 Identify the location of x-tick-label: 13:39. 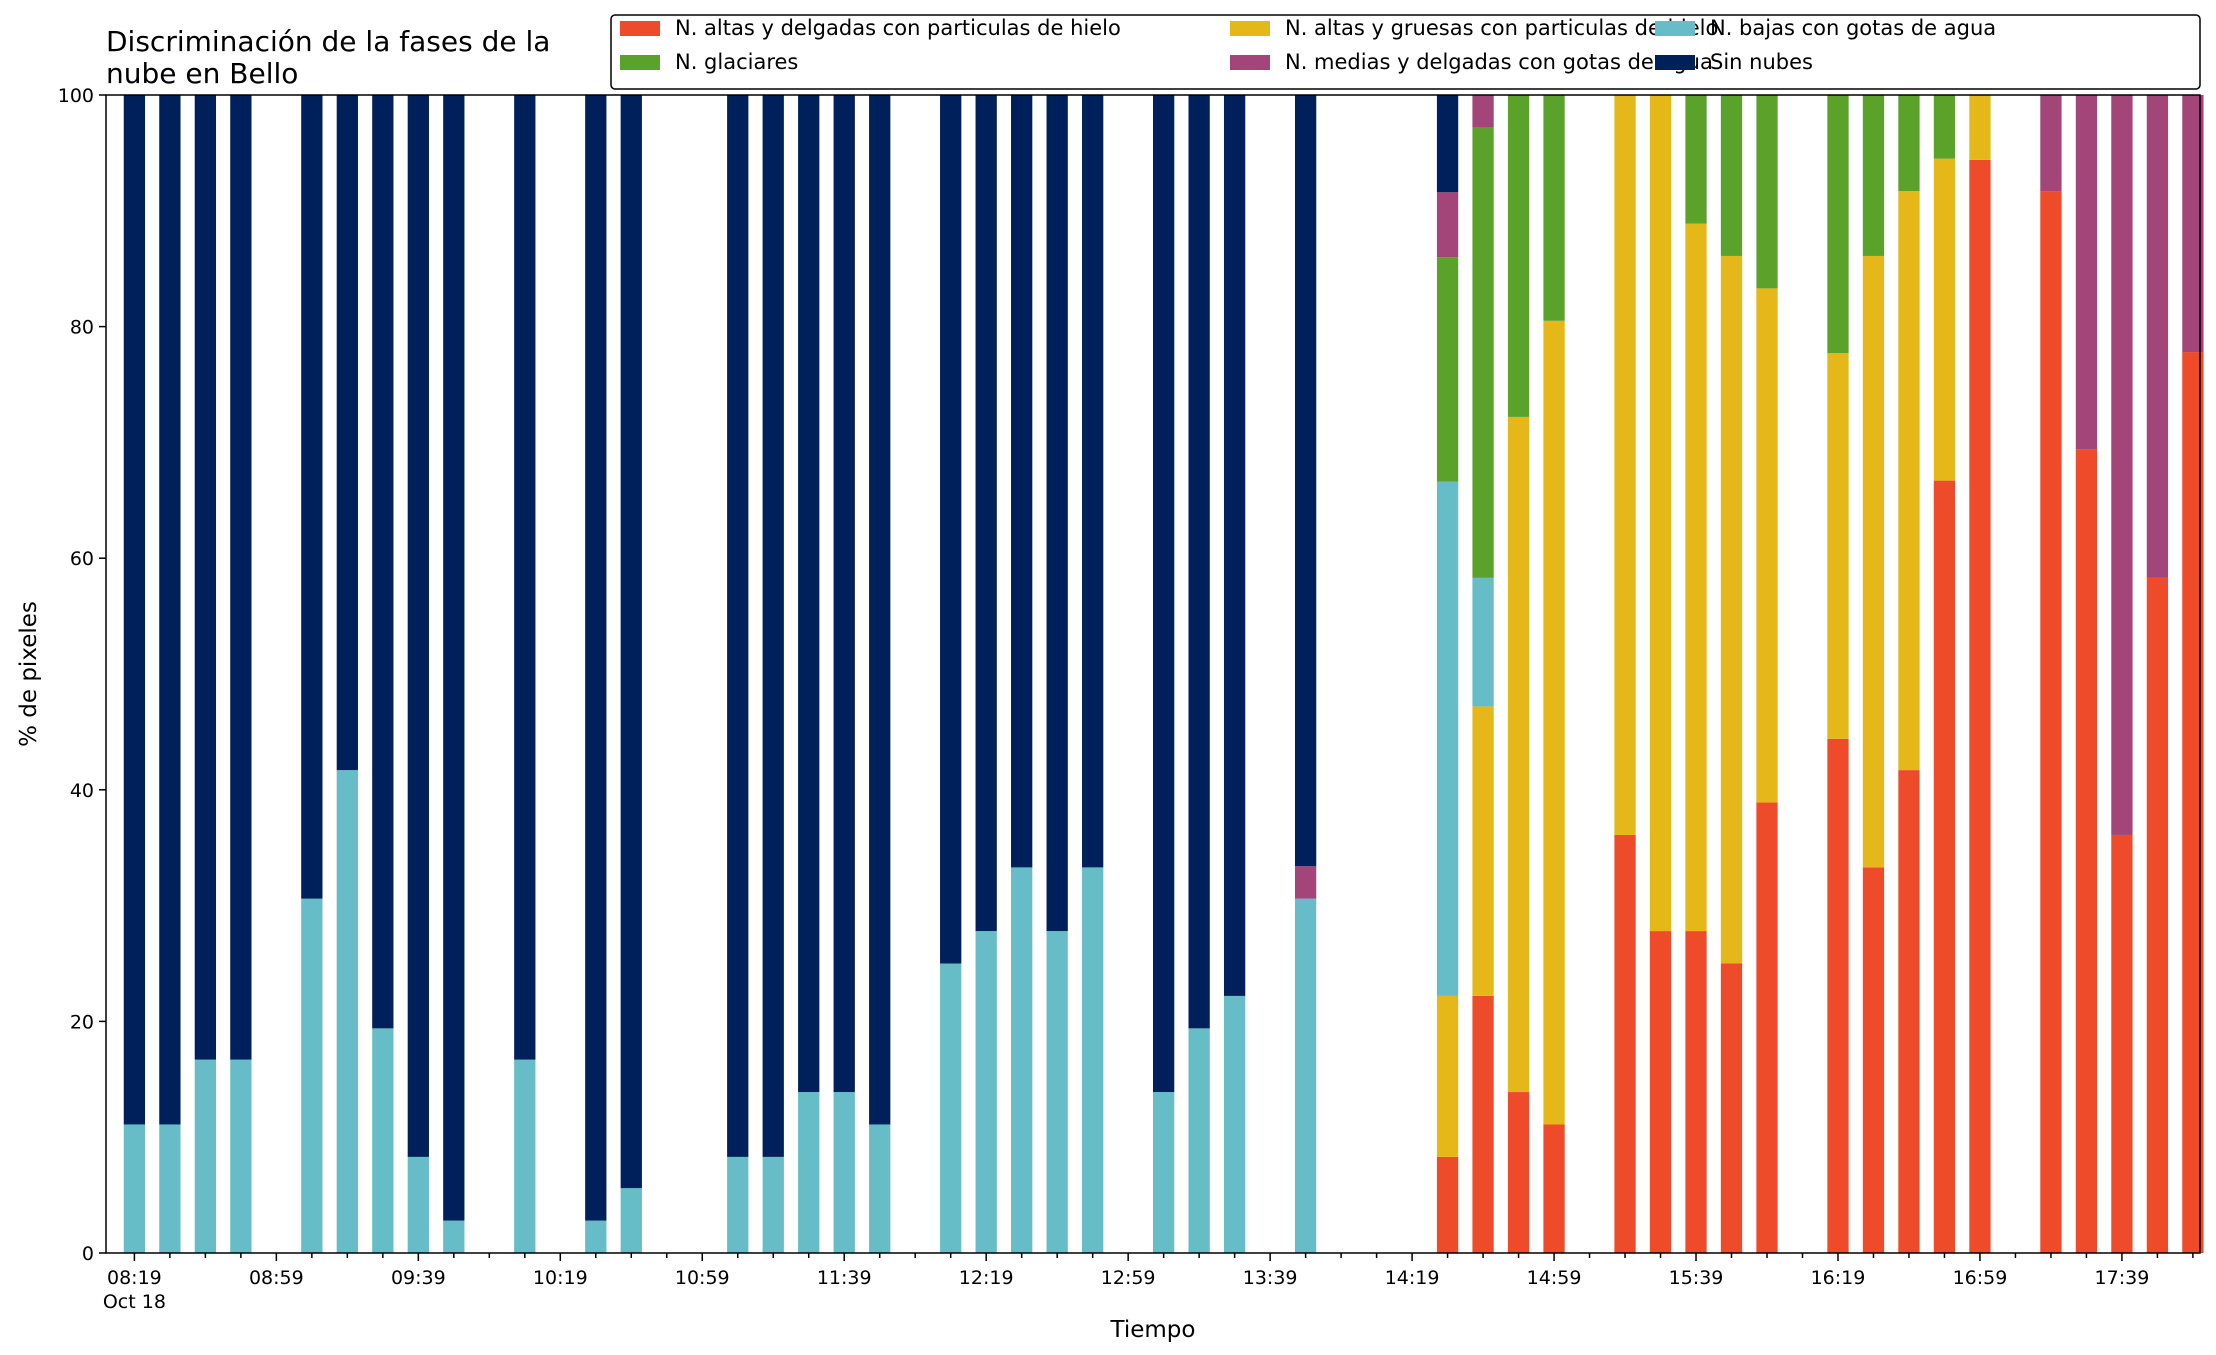
(1270, 1278).